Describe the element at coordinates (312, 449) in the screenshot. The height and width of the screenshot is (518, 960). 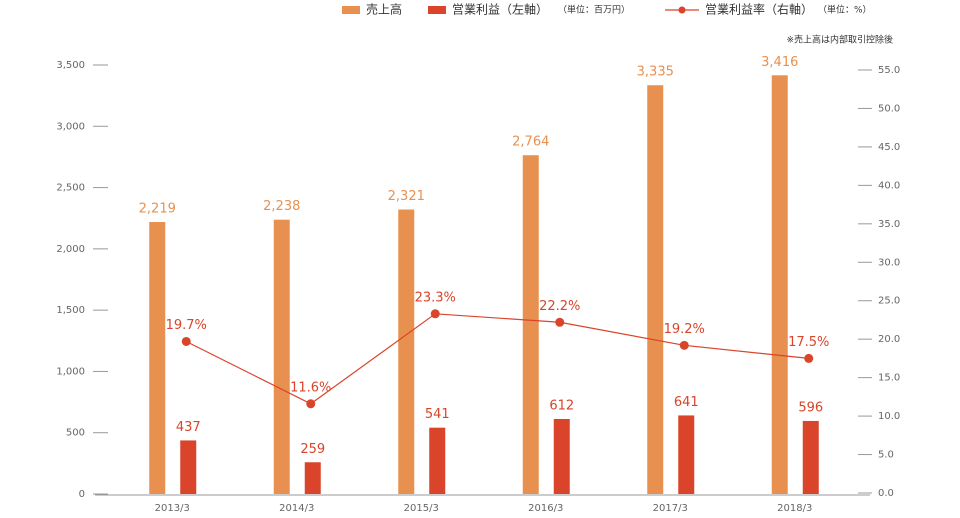
I see `value-label: 259` at that location.